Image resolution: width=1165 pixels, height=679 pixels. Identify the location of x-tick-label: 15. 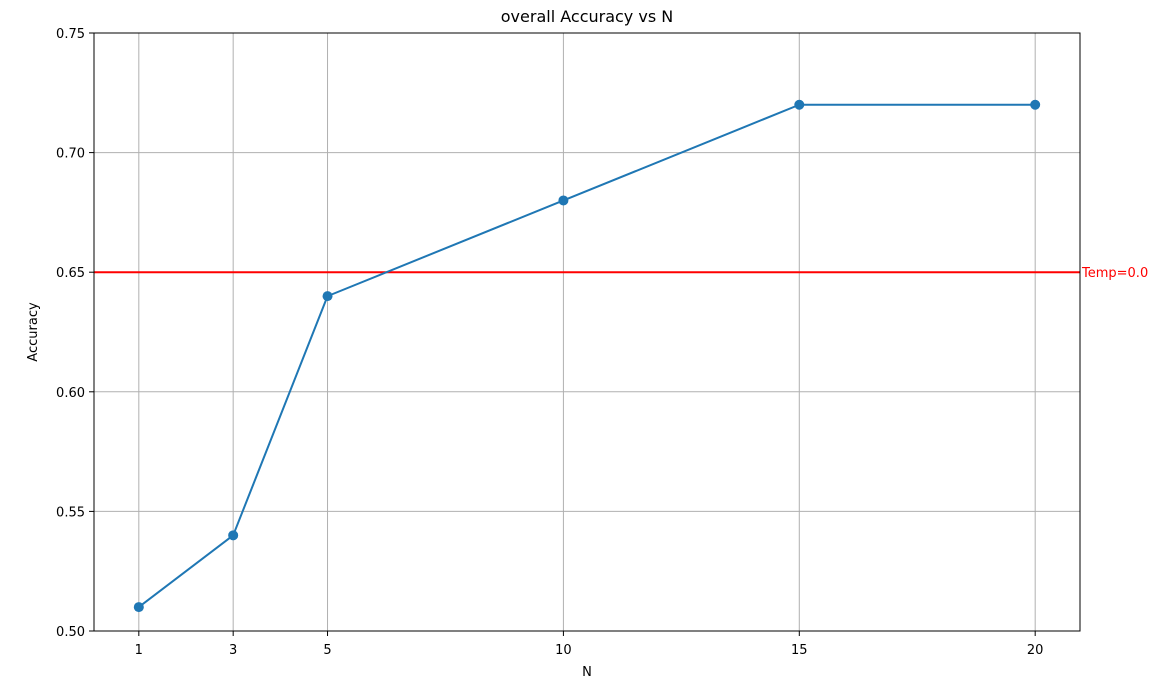
(799, 650).